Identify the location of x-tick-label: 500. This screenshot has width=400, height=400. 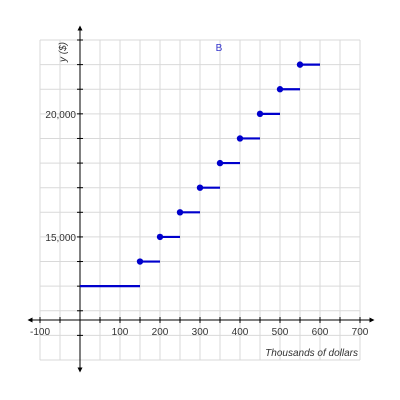
(280, 332).